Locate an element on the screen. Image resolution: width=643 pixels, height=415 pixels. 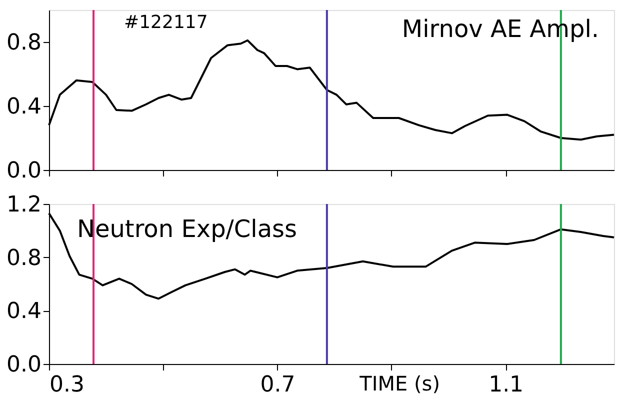
x-tick-label: 0.7 is located at coordinates (278, 385).